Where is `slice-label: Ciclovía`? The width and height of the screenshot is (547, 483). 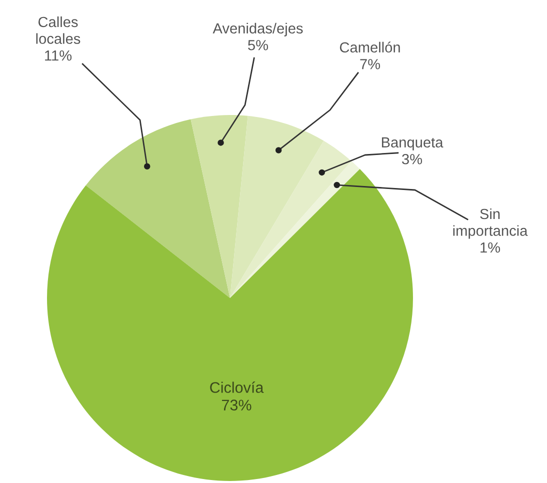
slice-label: Ciclovía is located at coordinates (237, 387).